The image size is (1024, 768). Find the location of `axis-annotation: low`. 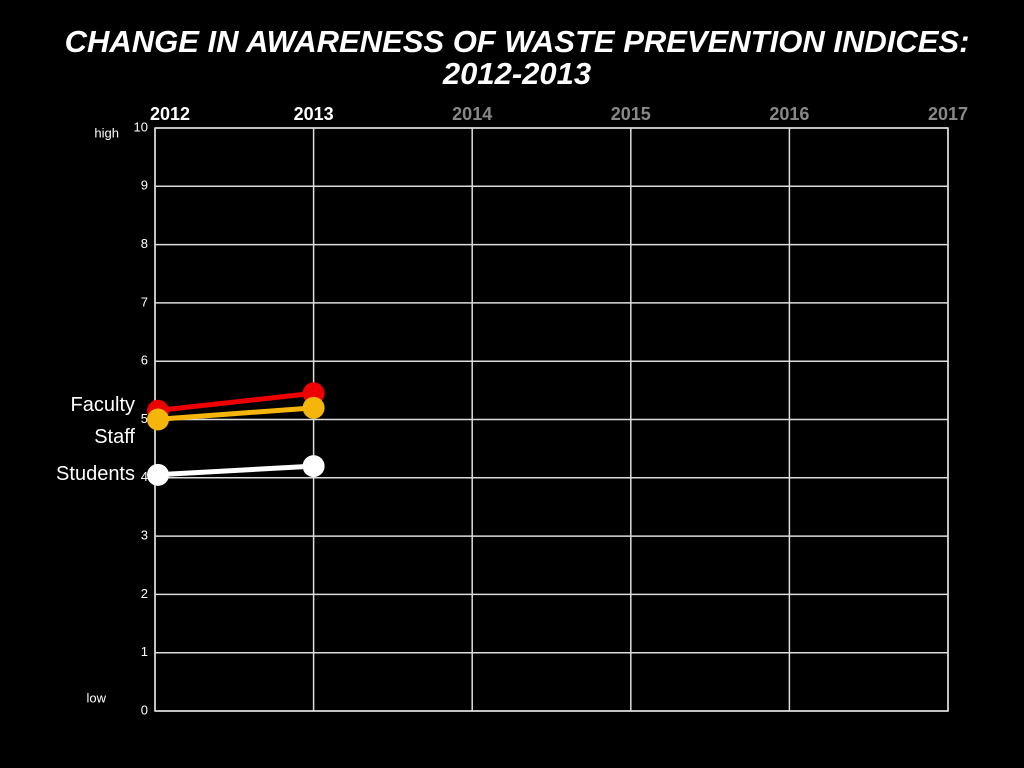

axis-annotation: low is located at coordinates (96, 697).